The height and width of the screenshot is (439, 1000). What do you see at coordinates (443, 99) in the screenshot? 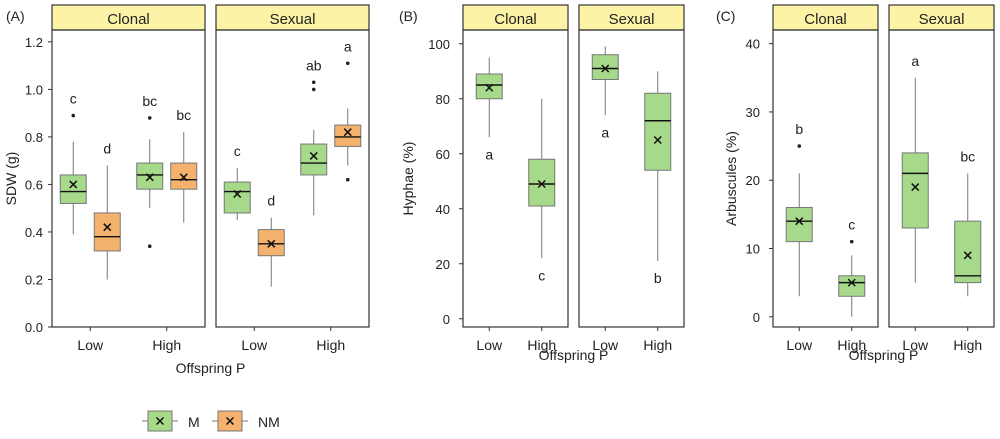
I see `y-tick-label: 80` at bounding box center [443, 99].